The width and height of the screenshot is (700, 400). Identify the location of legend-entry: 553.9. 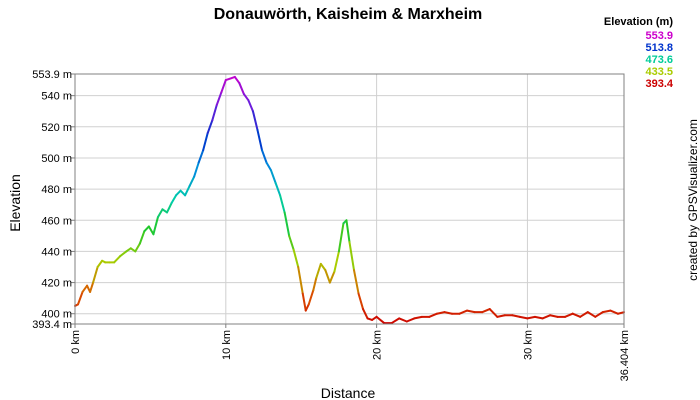
(659, 36).